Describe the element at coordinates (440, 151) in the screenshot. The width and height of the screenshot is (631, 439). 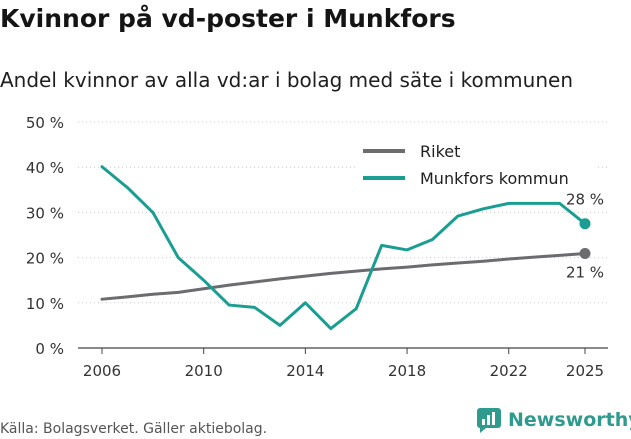
I see `legend-label-riket: Riket` at that location.